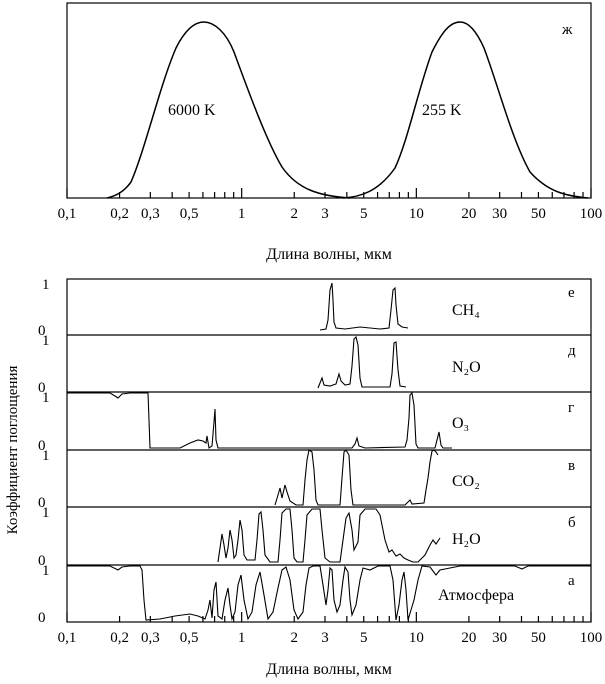 The width and height of the screenshot is (605, 684). I want to click on panel-letter: д, so click(572, 351).